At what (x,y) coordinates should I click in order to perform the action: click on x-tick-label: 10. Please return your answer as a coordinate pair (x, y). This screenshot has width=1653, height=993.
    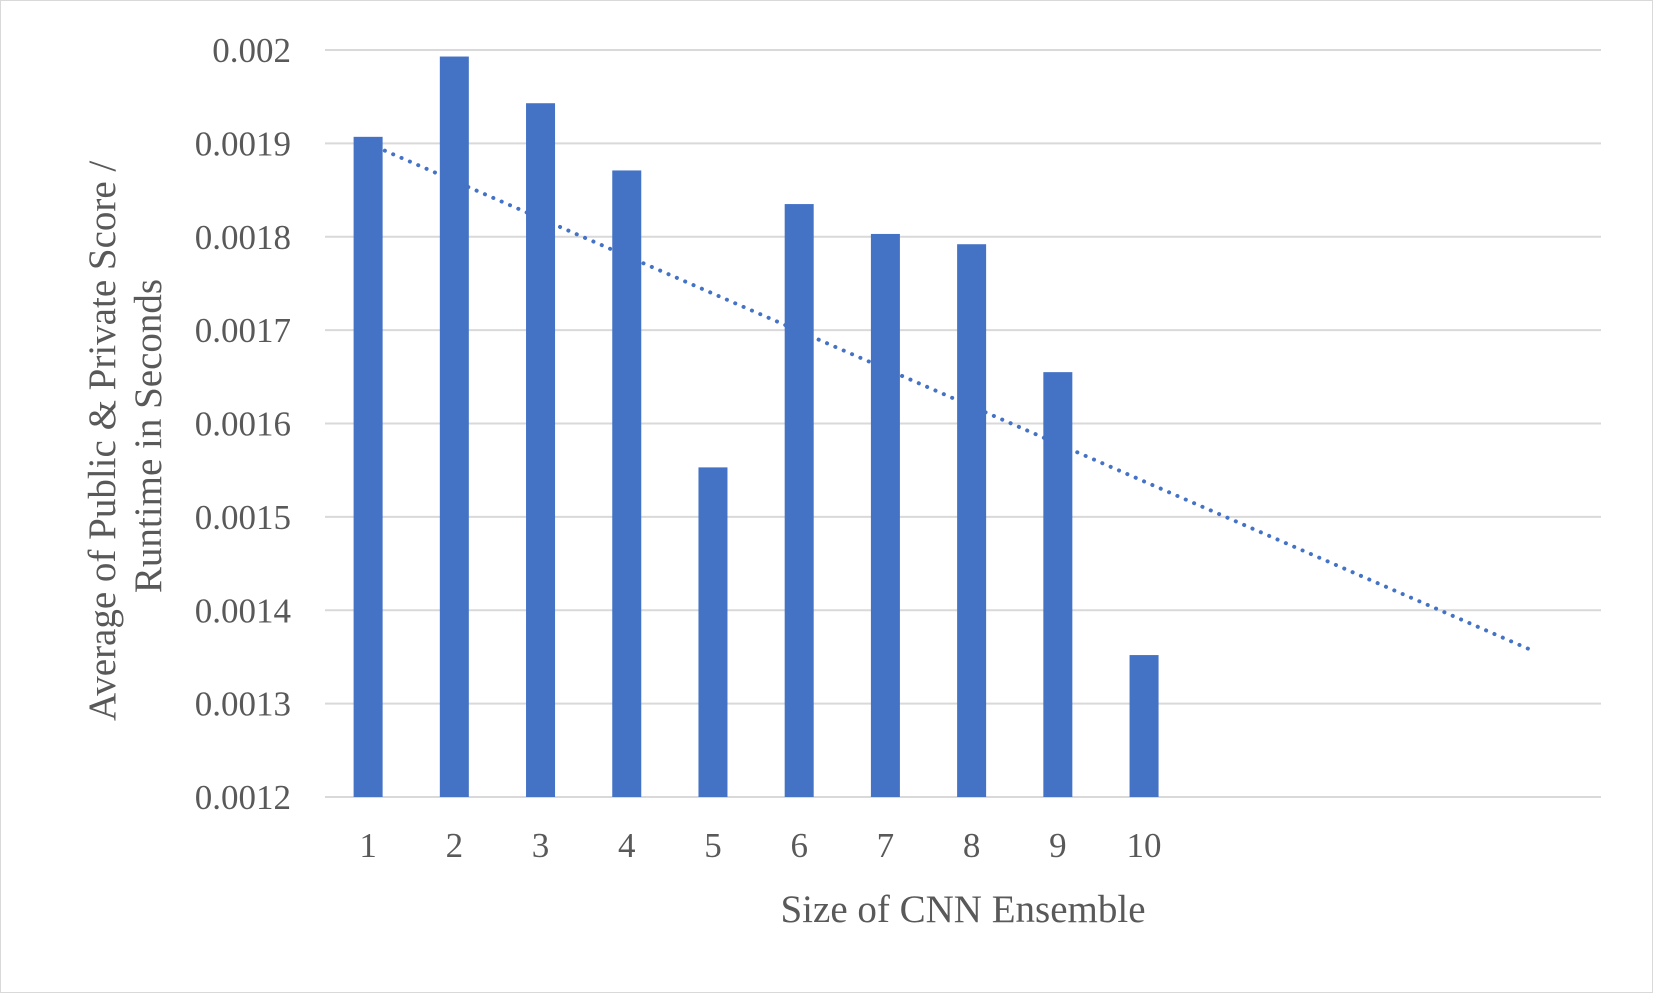
    Looking at the image, I should click on (1144, 845).